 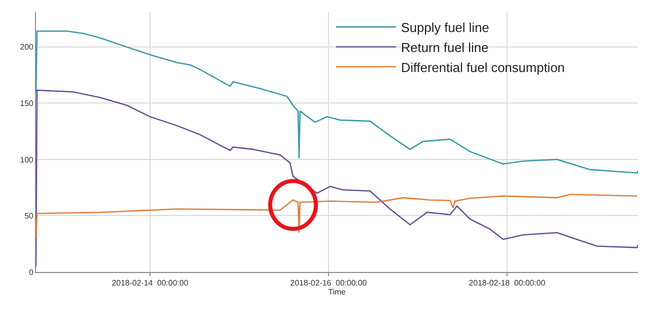 What do you see at coordinates (337, 216) in the screenshot?
I see `line-series` at bounding box center [337, 216].